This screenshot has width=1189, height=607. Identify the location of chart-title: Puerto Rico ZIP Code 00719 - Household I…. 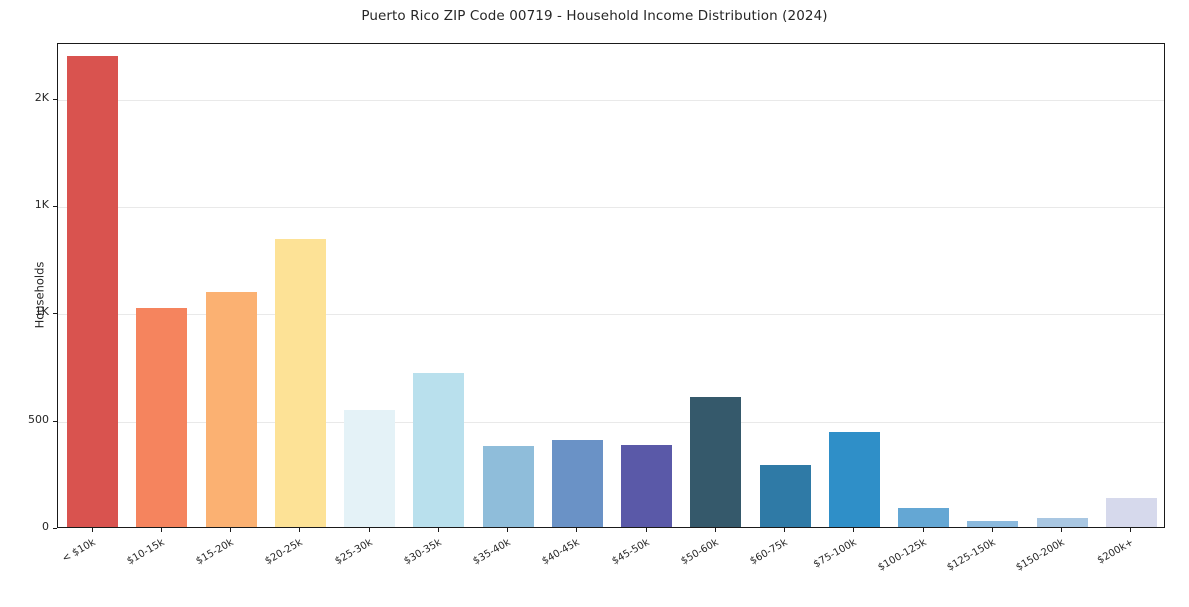
(594, 16).